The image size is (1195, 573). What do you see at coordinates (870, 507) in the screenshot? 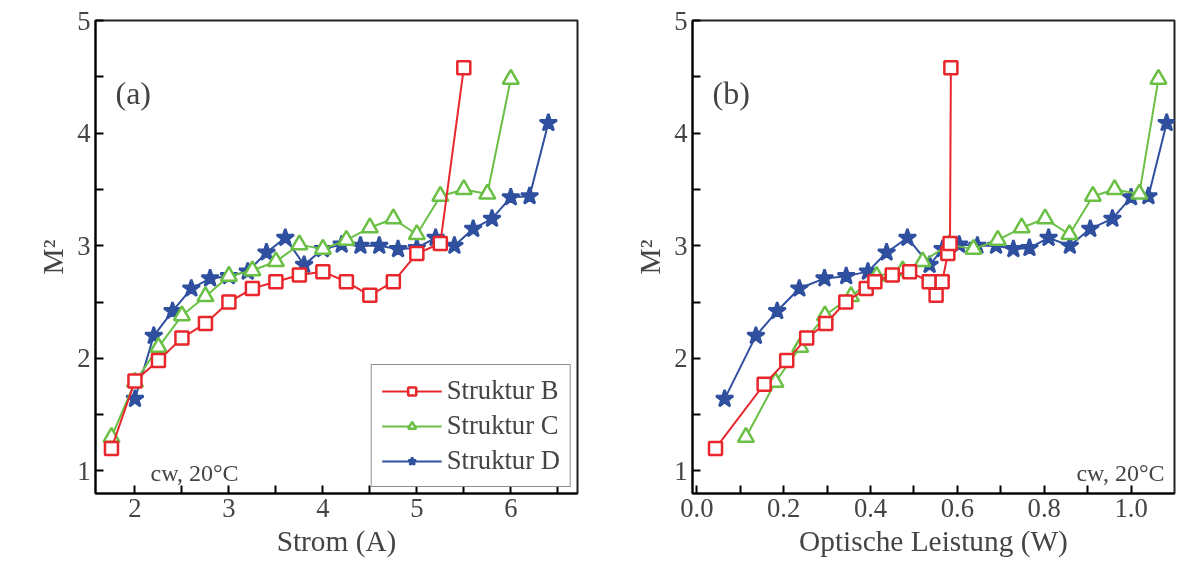
I see `x-tick-label: 0.4` at bounding box center [870, 507].